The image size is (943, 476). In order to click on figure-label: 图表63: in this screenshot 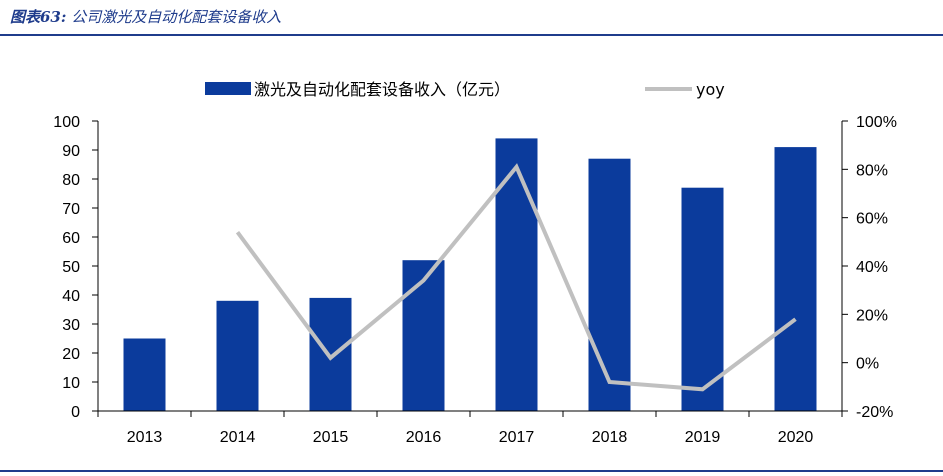, I will do `click(38, 17)`.